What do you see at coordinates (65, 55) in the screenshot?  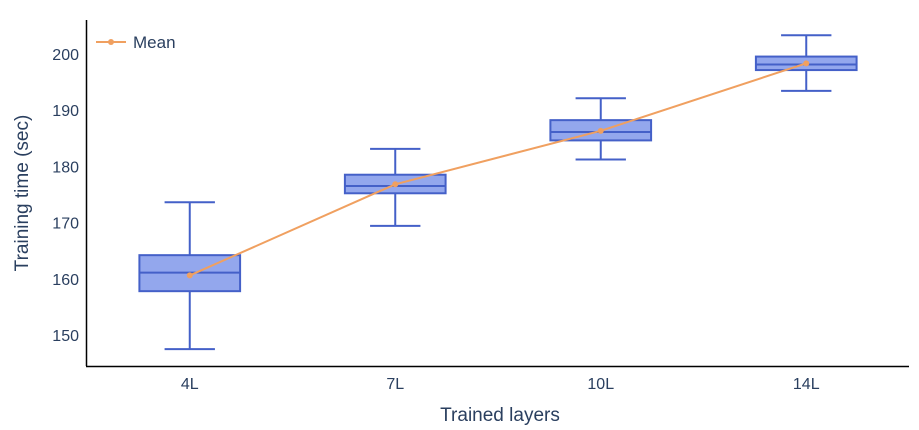 I see `y-tick-label: 200` at bounding box center [65, 55].